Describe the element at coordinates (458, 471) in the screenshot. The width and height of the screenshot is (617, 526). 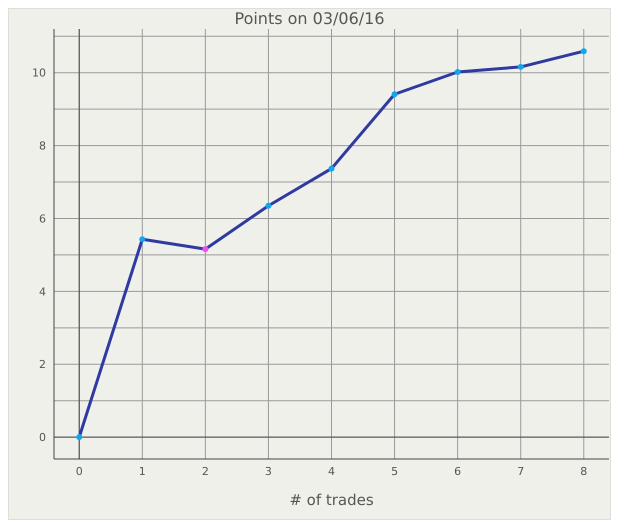
I see `x-tick-label: 6` at that location.